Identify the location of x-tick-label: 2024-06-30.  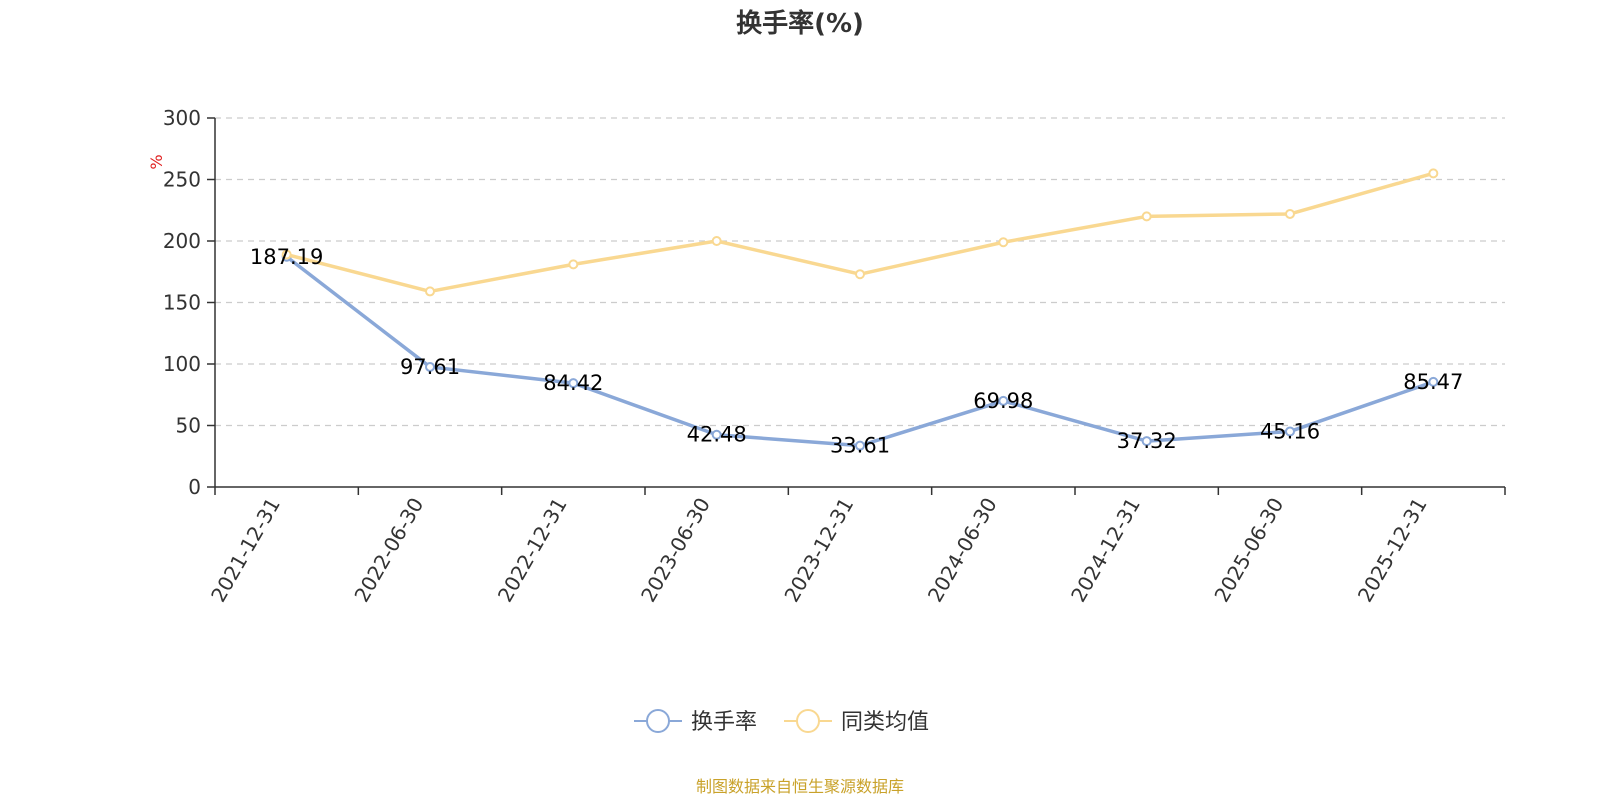
(962, 550).